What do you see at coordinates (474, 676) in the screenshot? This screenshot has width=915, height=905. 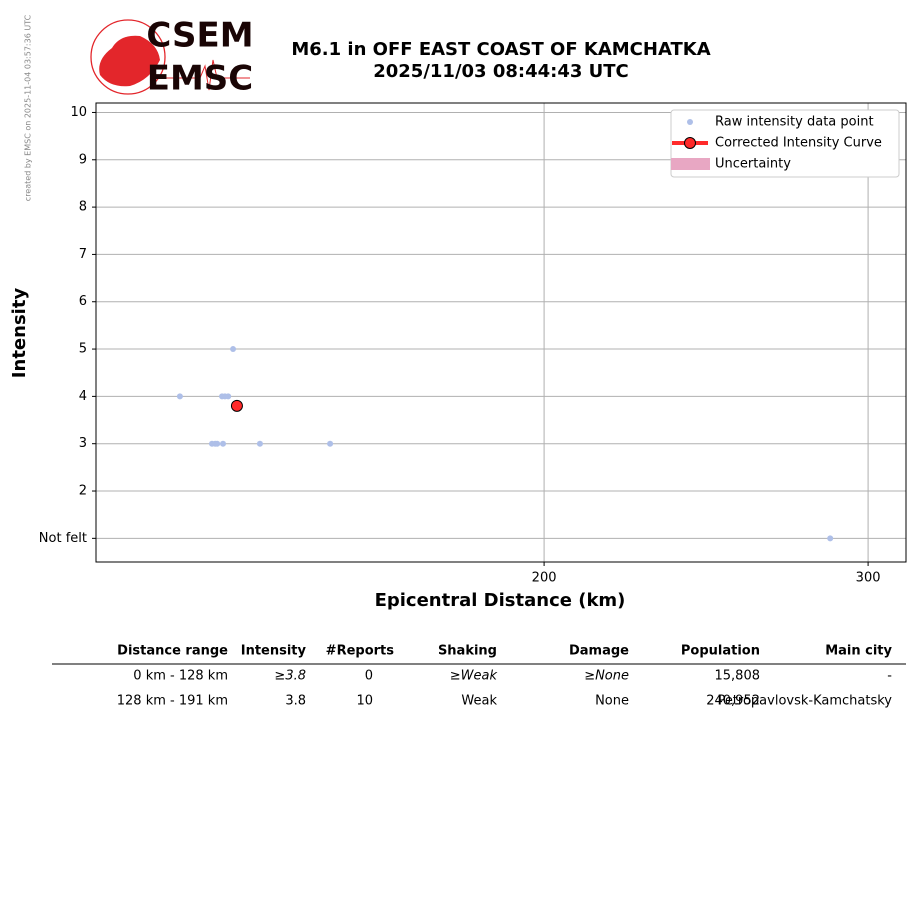 I see `table-cell: ≥Weak` at bounding box center [474, 676].